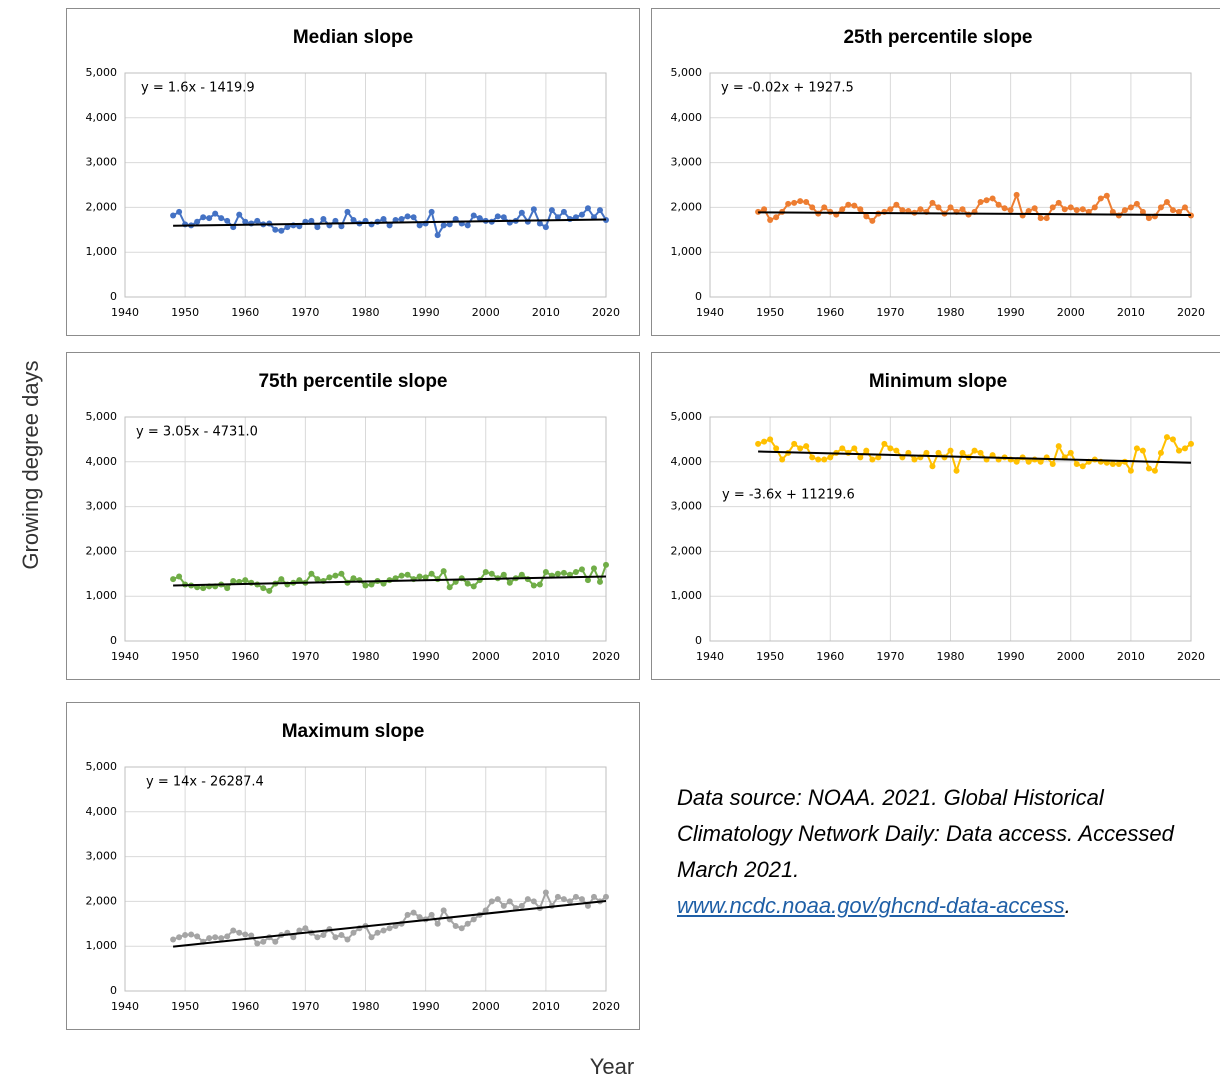 The image size is (1220, 1086). Describe the element at coordinates (102, 900) in the screenshot. I see `y-tick-label: 2,000` at that location.